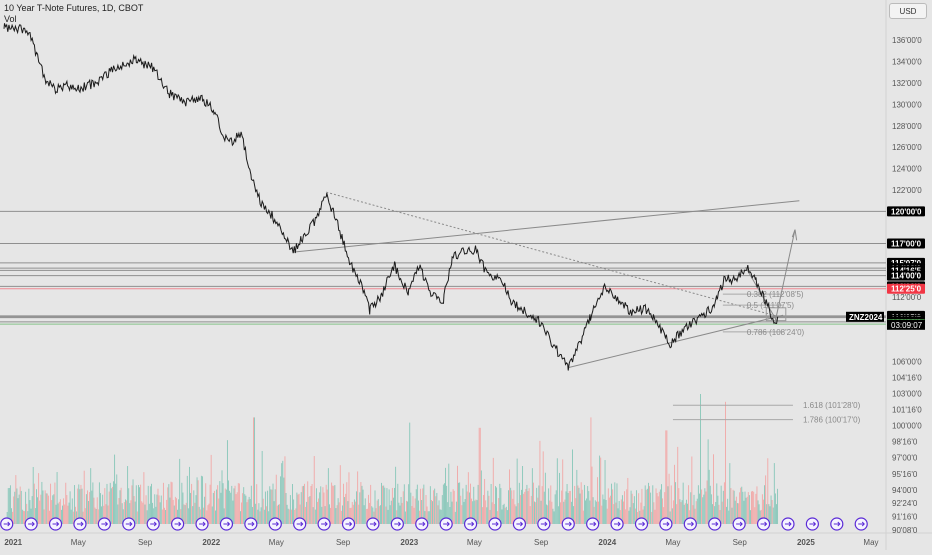 The width and height of the screenshot is (932, 555). What do you see at coordinates (776, 314) in the screenshot?
I see `measure-box` at bounding box center [776, 314].